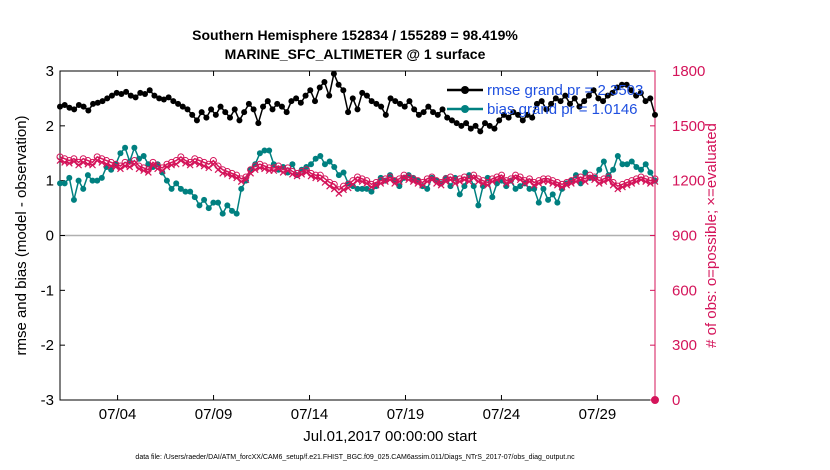 The height and width of the screenshot is (470, 830). What do you see at coordinates (355, 54) in the screenshot?
I see `chart-title-line2: MARINE_SFC_ALTIMETER @ 1 surface` at bounding box center [355, 54].